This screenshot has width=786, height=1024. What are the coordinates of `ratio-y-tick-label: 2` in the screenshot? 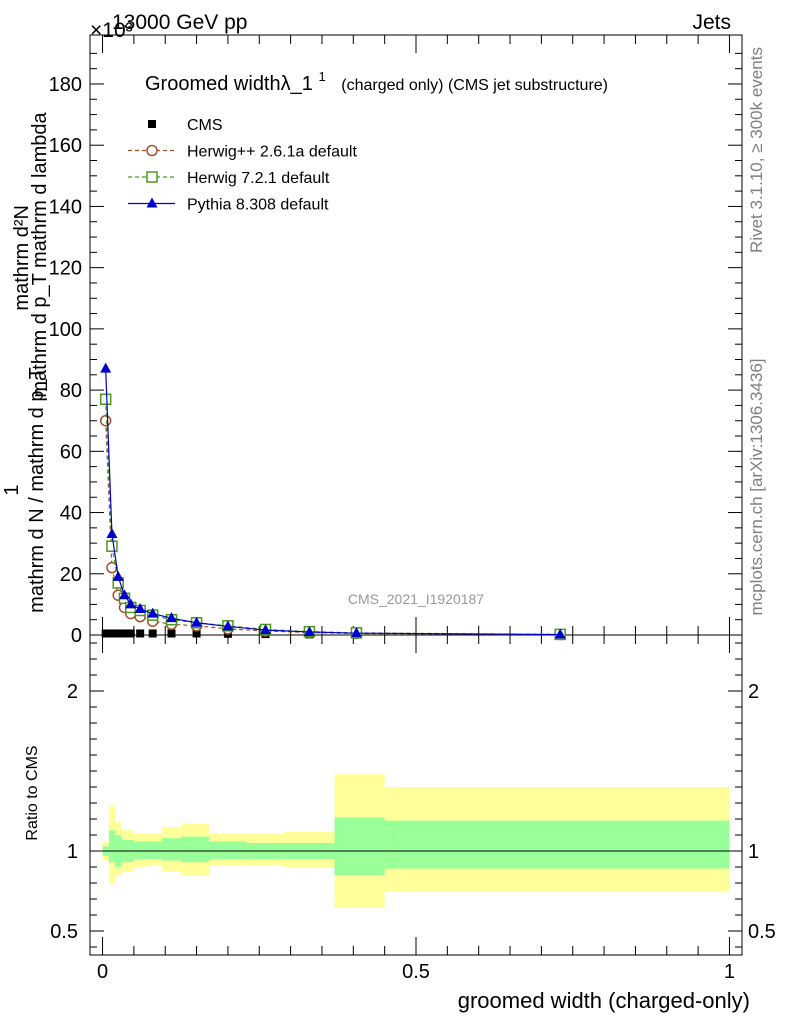 It's located at (72, 692).